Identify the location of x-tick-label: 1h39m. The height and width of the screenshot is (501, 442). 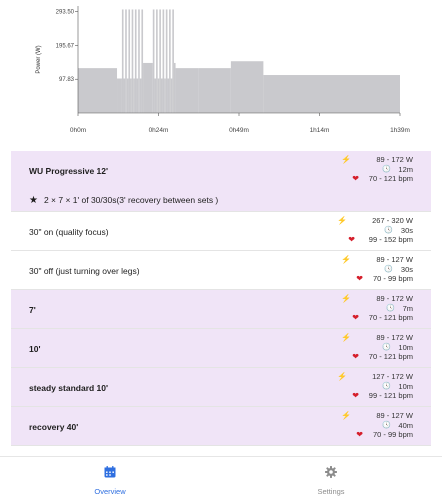
(400, 130).